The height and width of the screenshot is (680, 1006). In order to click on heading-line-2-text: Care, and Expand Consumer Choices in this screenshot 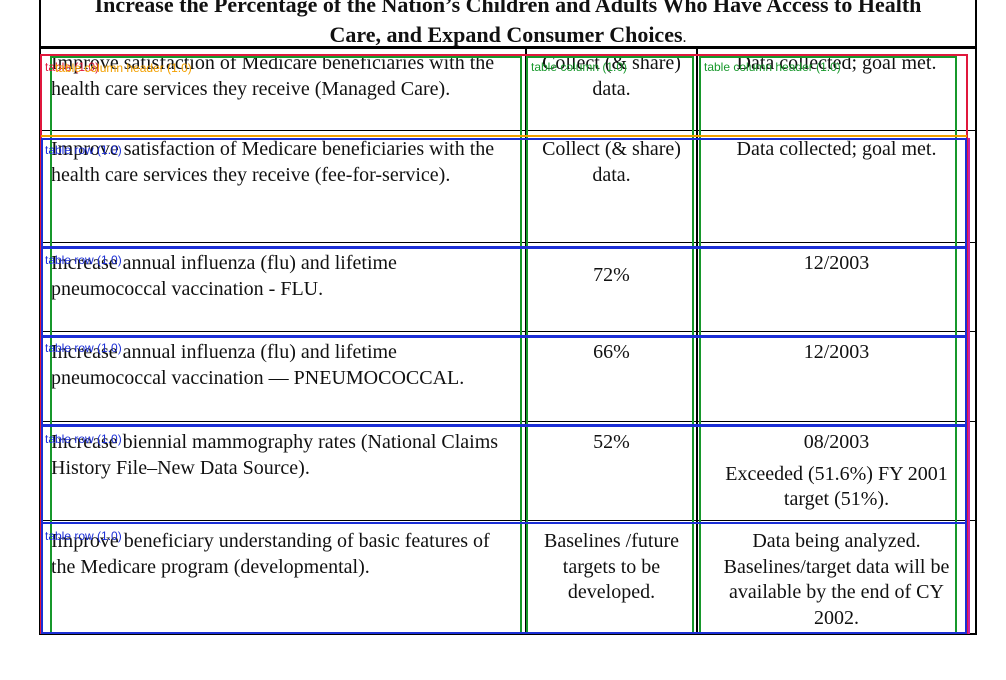, I will do `click(506, 34)`.